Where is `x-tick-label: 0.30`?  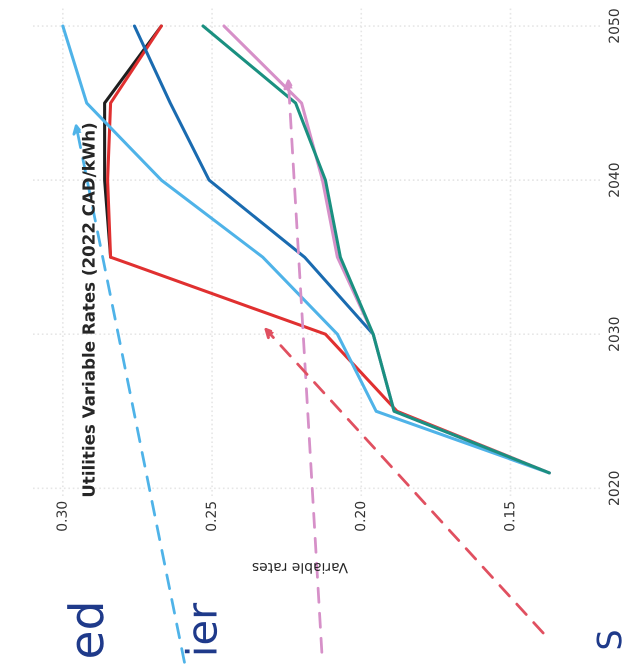 x-tick-label: 0.30 is located at coordinates (61, 516).